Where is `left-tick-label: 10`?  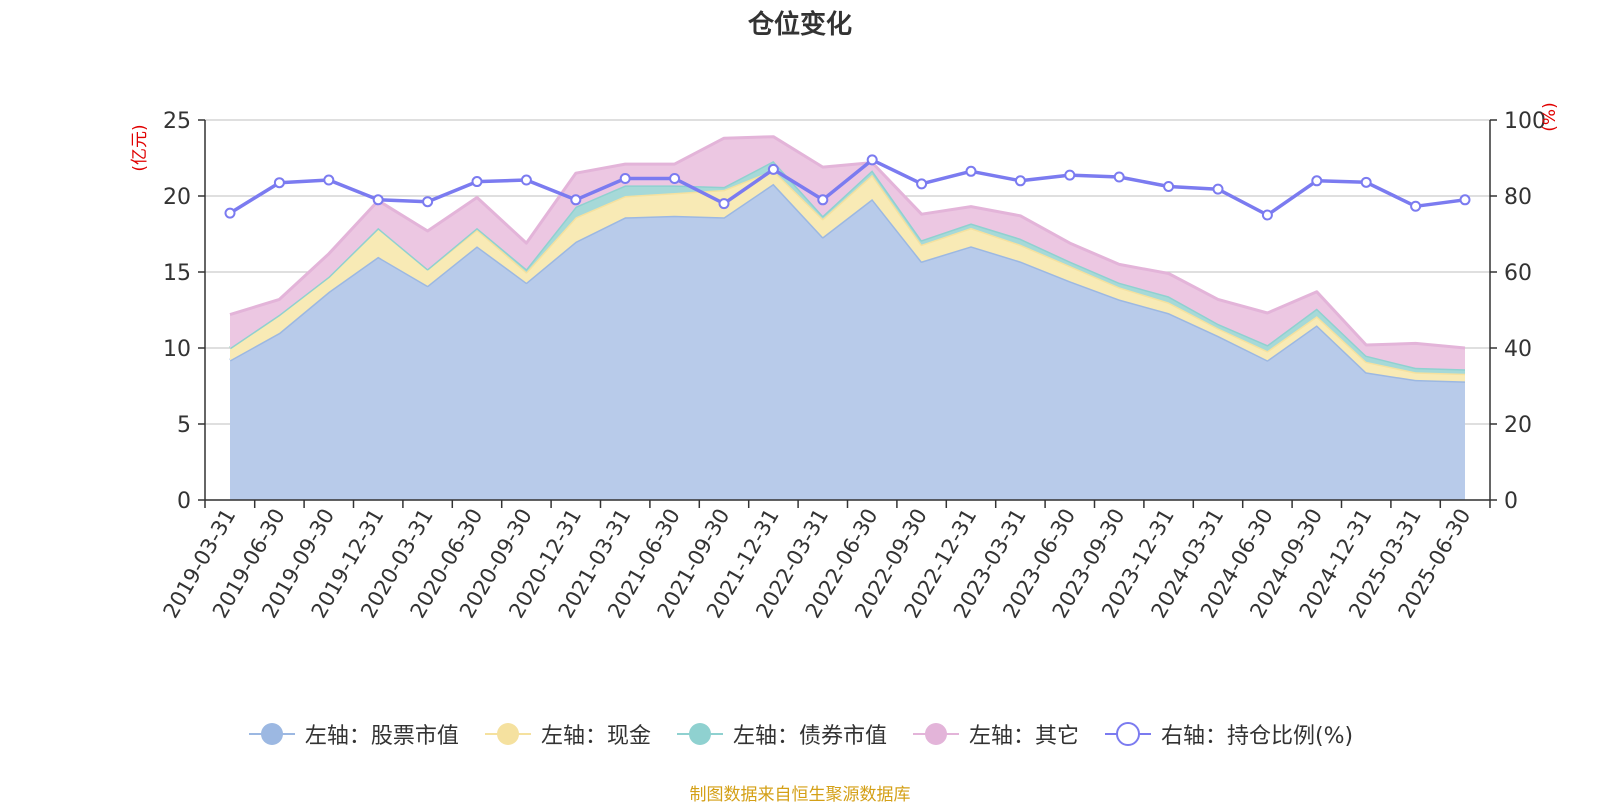 left-tick-label: 10 is located at coordinates (177, 349).